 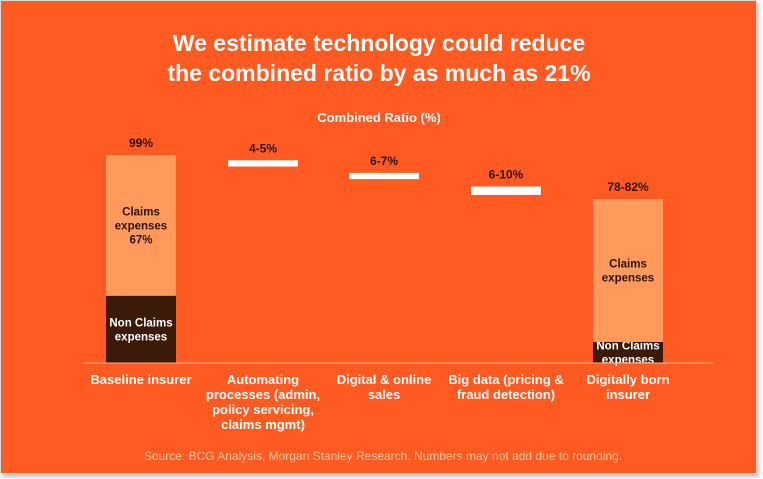 I want to click on segment-label: 67%, so click(x=140, y=240).